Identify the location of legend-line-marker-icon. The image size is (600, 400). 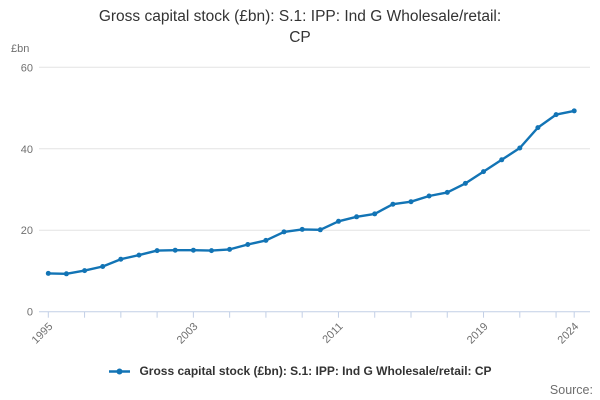
(120, 371).